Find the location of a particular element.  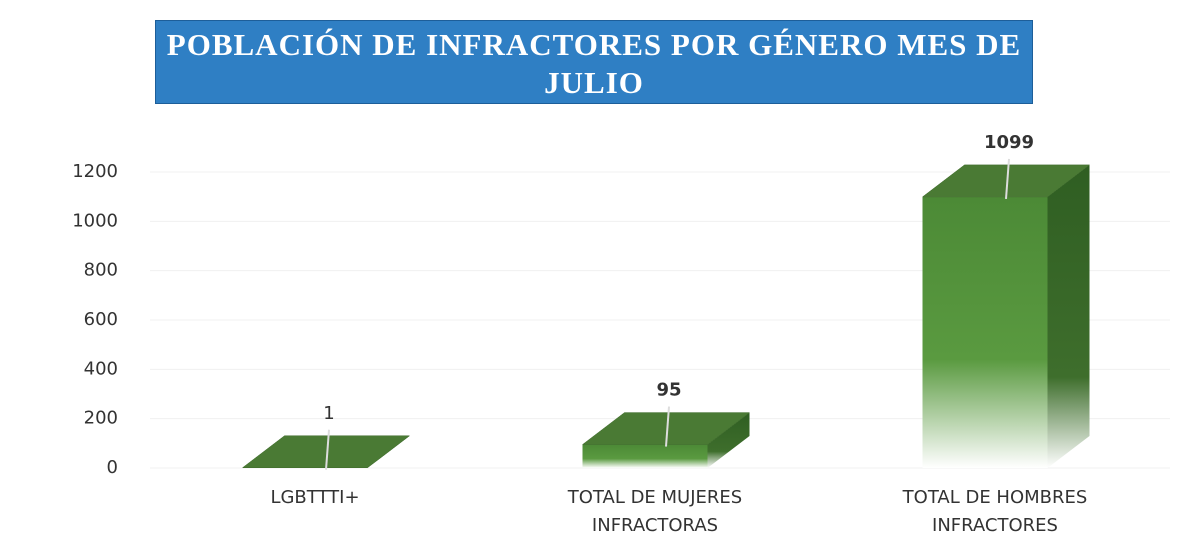

data-label: 1 is located at coordinates (328, 413).